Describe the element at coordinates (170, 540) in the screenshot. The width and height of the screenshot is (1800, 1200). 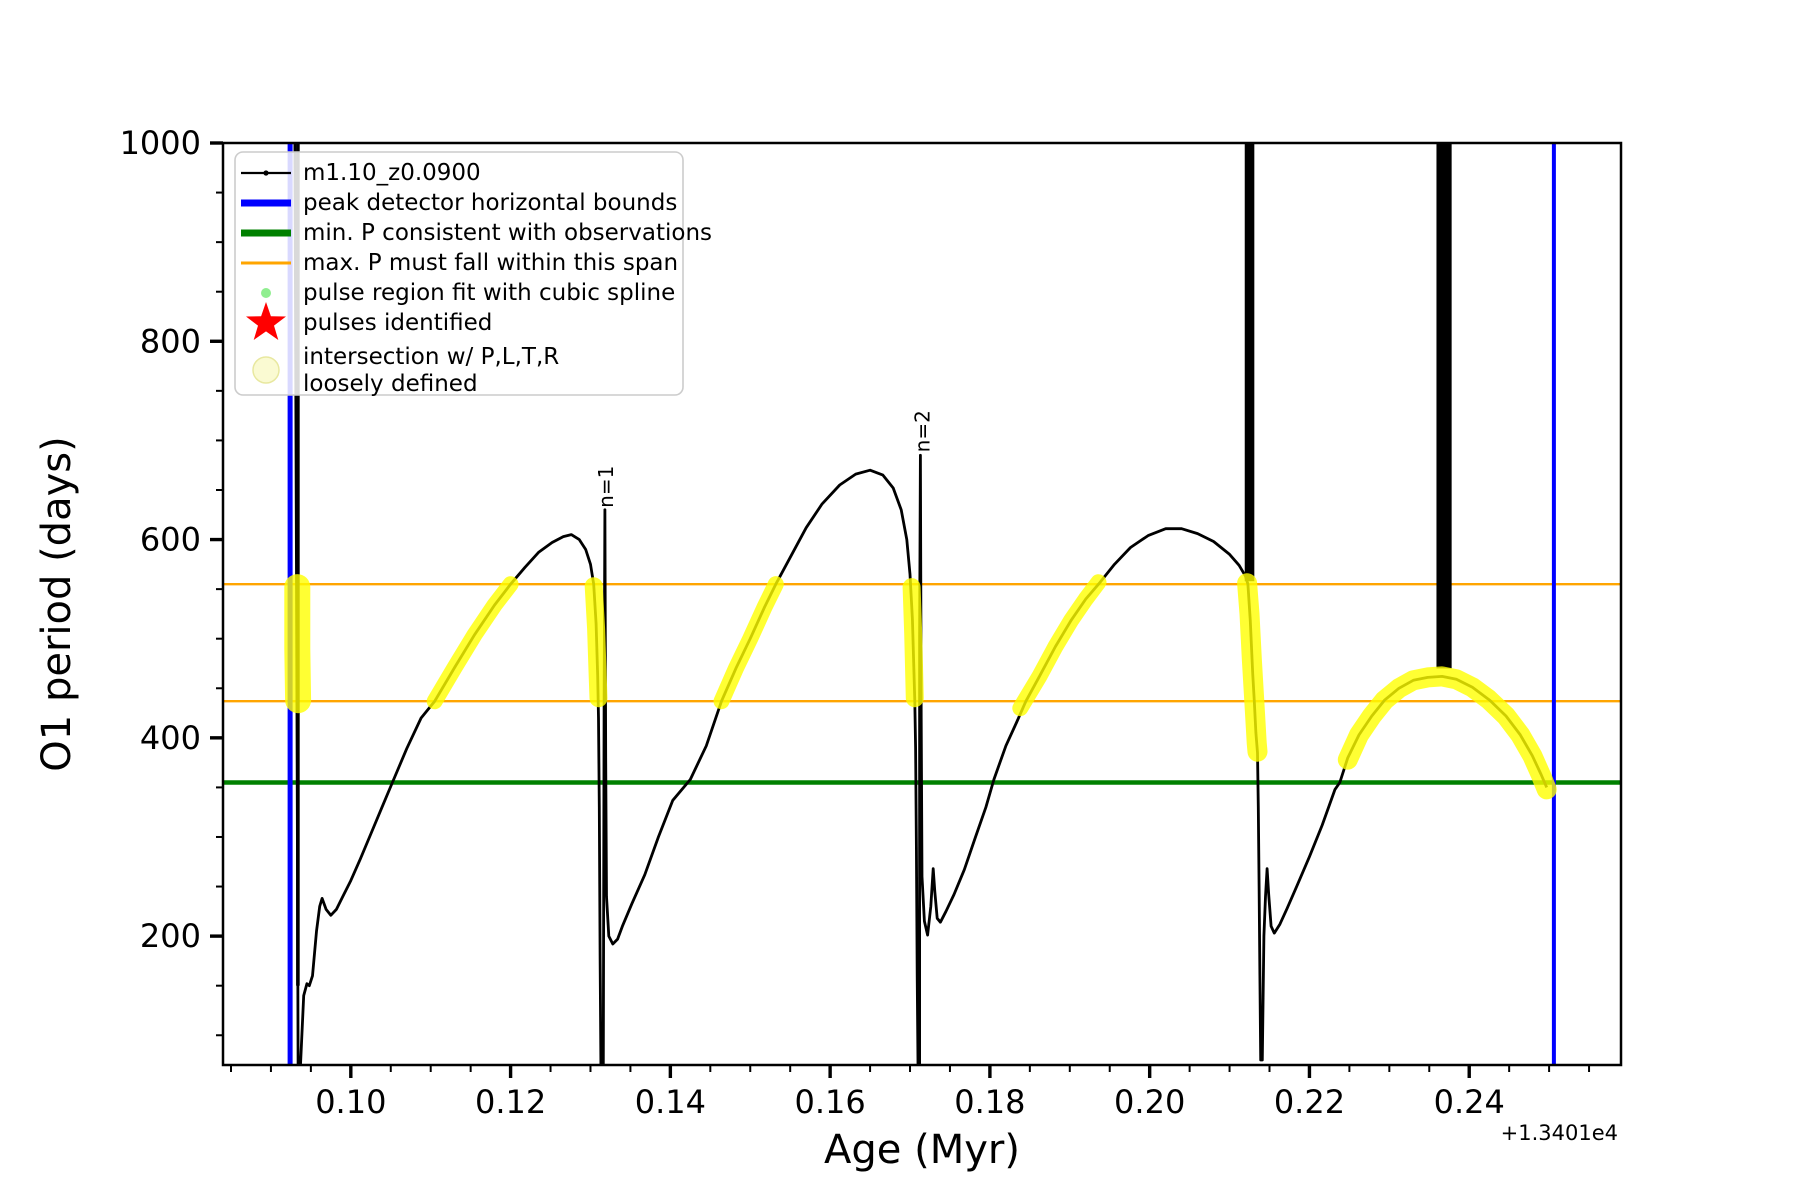
I see `y-tick-label: 600` at that location.